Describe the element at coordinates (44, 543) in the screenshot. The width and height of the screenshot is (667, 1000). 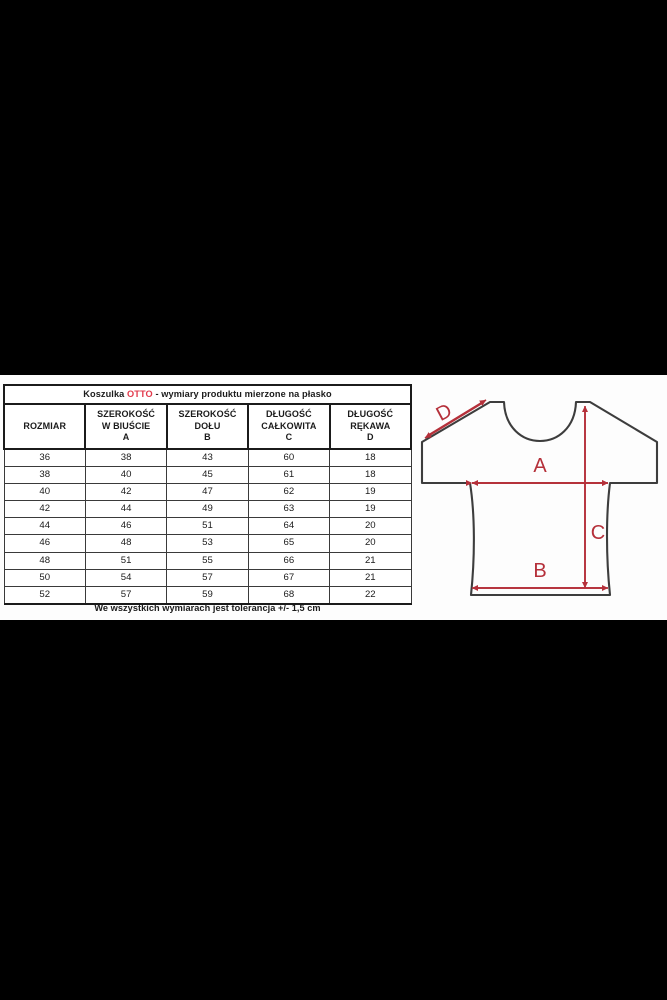
I see `cell-size: 46` at that location.